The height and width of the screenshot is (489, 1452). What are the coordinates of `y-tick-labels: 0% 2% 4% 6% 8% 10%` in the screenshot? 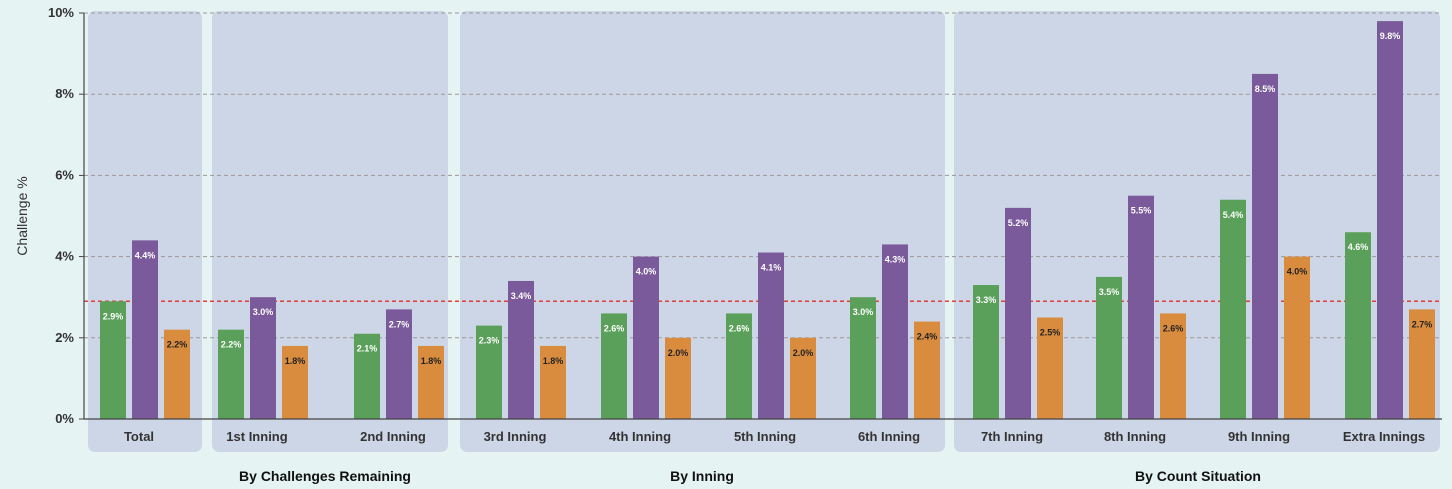 It's located at (61, 215).